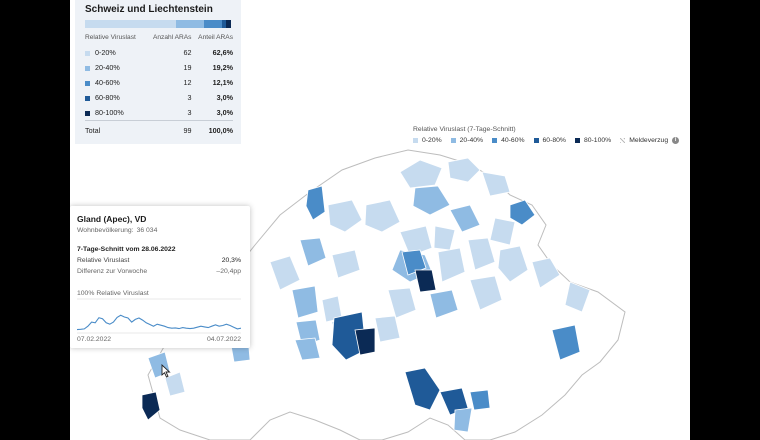 Image resolution: width=760 pixels, height=440 pixels. Describe the element at coordinates (223, 339) in the screenshot. I see `sparkline-end-date: 04.07.2022` at that location.